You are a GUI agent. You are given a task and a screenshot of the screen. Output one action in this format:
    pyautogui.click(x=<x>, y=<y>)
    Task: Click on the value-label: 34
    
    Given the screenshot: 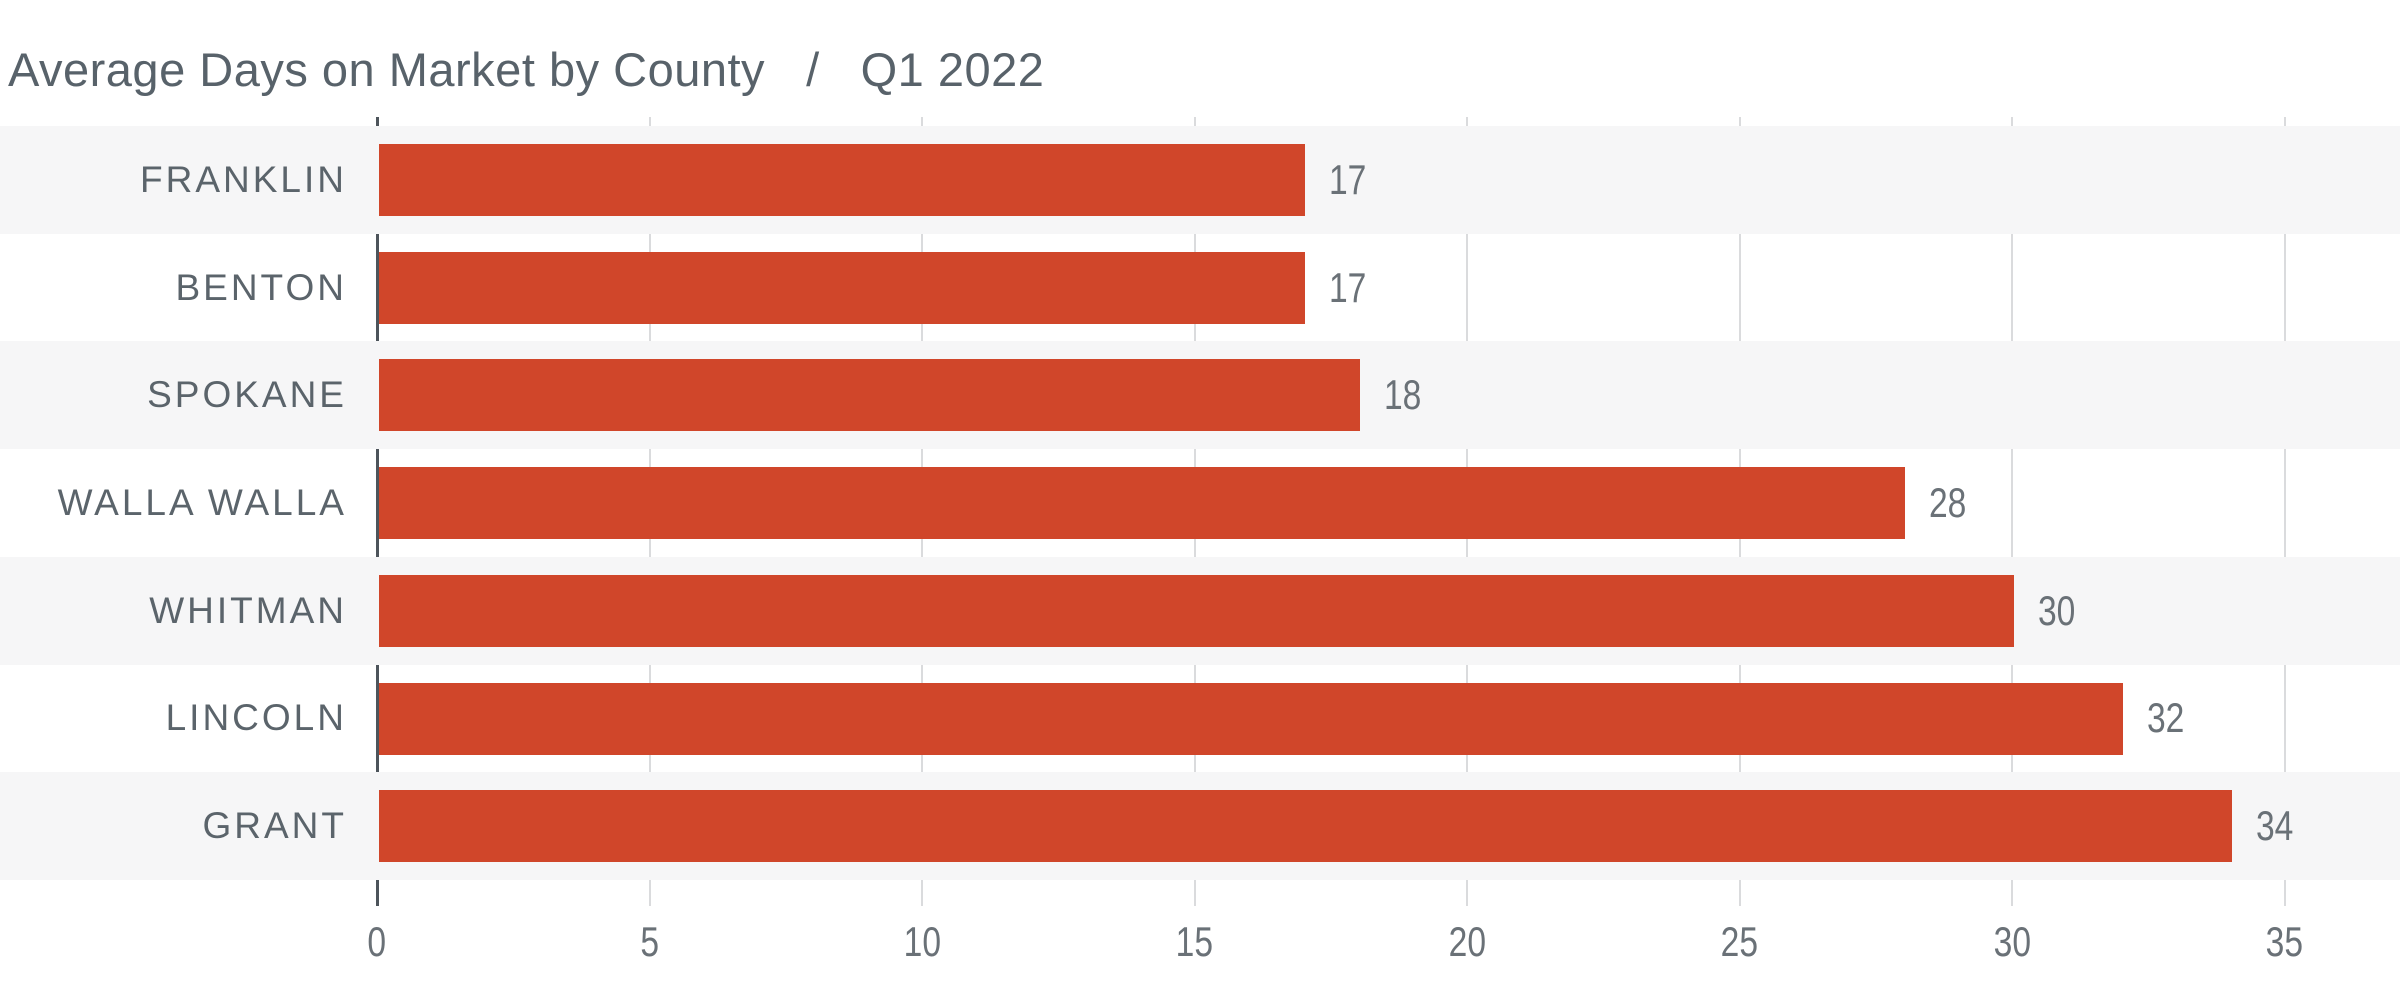 What is the action you would take?
    pyautogui.click(x=2279, y=826)
    